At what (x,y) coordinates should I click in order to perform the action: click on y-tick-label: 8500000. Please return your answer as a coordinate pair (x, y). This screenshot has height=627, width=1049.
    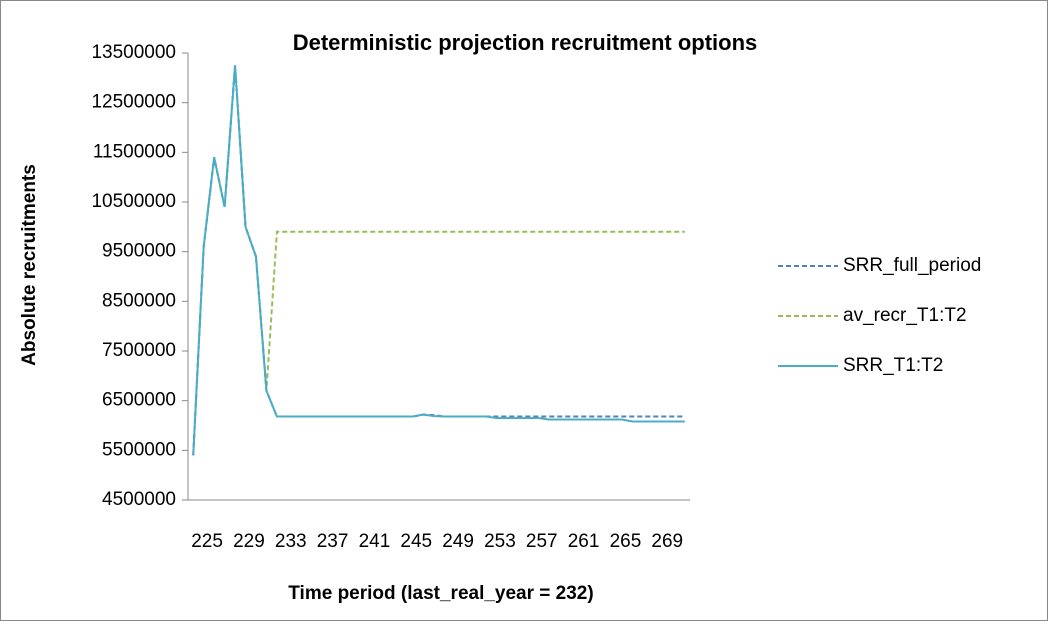
    Looking at the image, I should click on (139, 300).